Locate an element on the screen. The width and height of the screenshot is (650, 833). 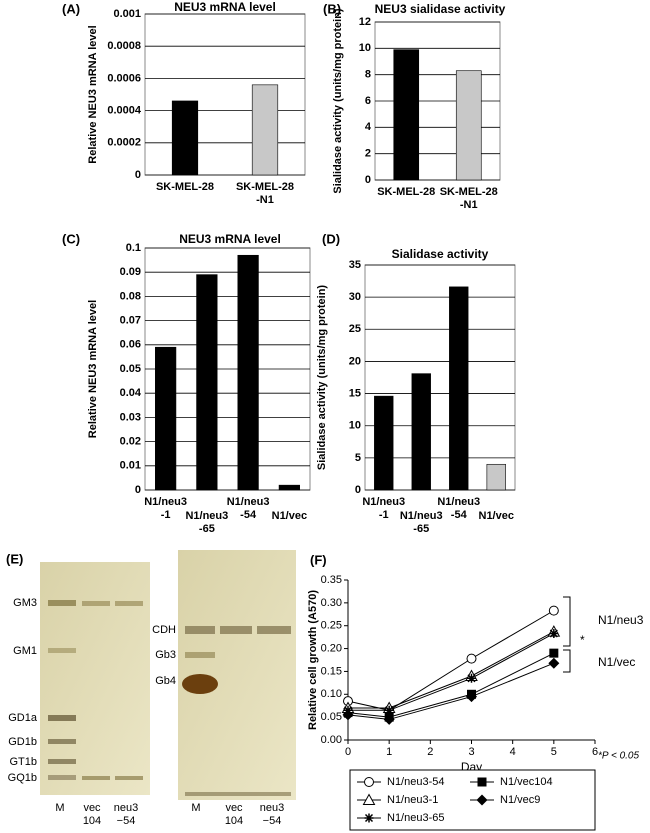
panel-label: (A) is located at coordinates (71, 8).